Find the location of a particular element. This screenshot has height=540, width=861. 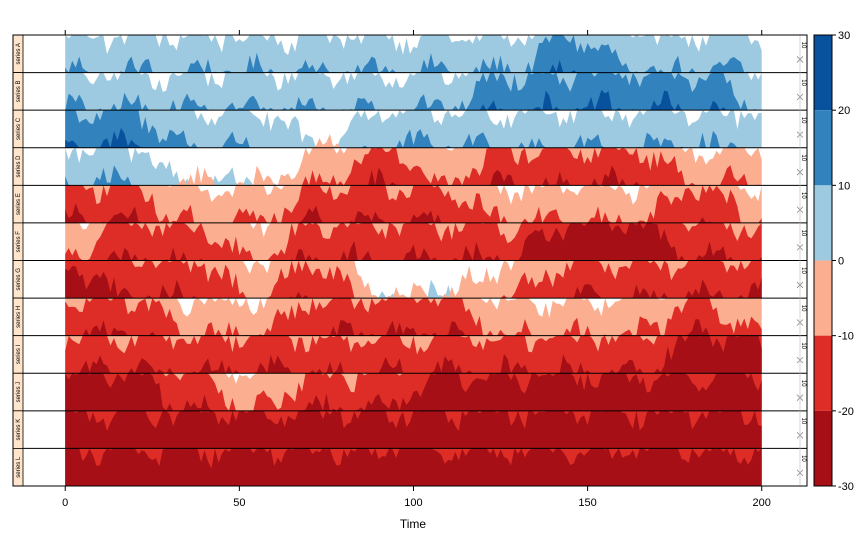

strip-label: series C is located at coordinates (19, 128).